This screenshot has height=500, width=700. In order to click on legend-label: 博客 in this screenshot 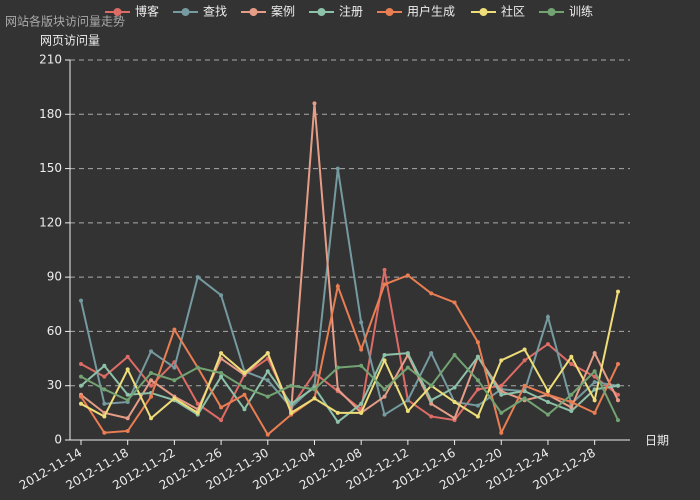, I will do `click(147, 11)`.